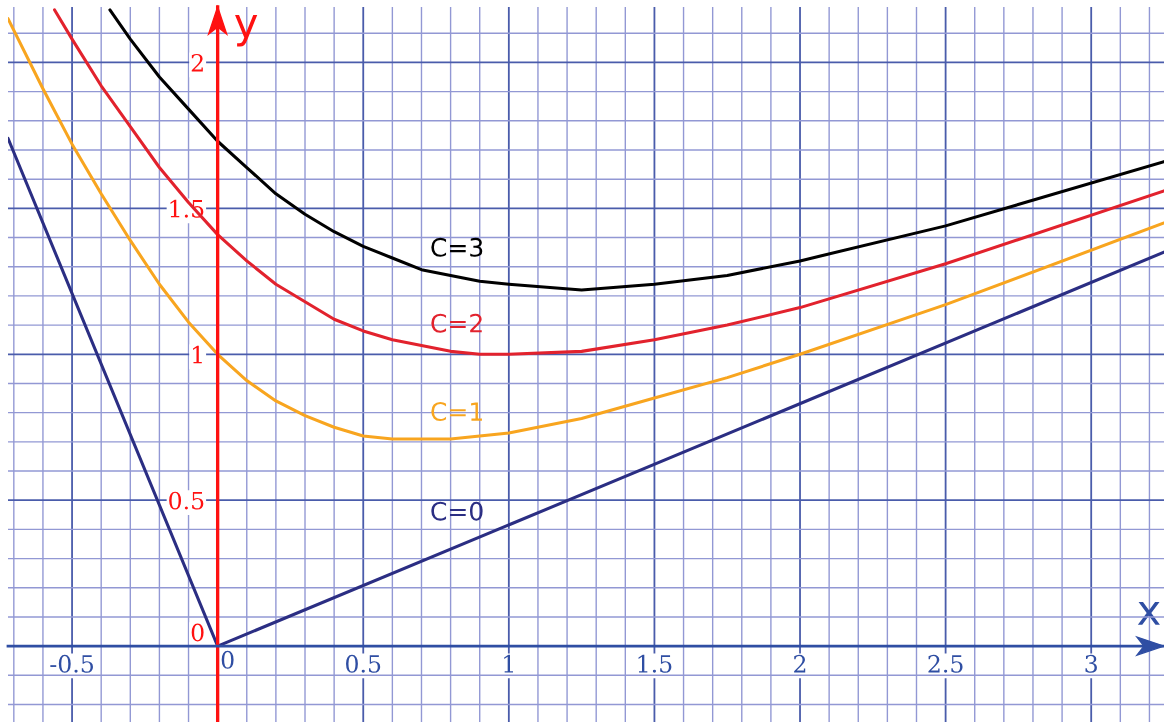 The height and width of the screenshot is (722, 1164). What do you see at coordinates (655, 663) in the screenshot?
I see `x-tick-label: 1.5` at bounding box center [655, 663].